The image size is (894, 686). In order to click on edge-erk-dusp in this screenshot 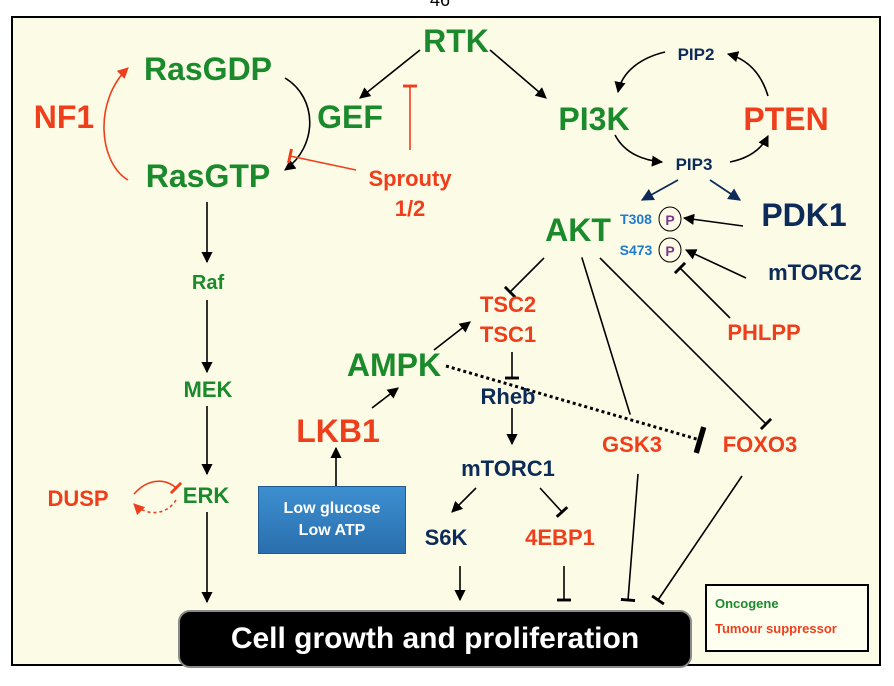, I will do `click(155, 507)`.